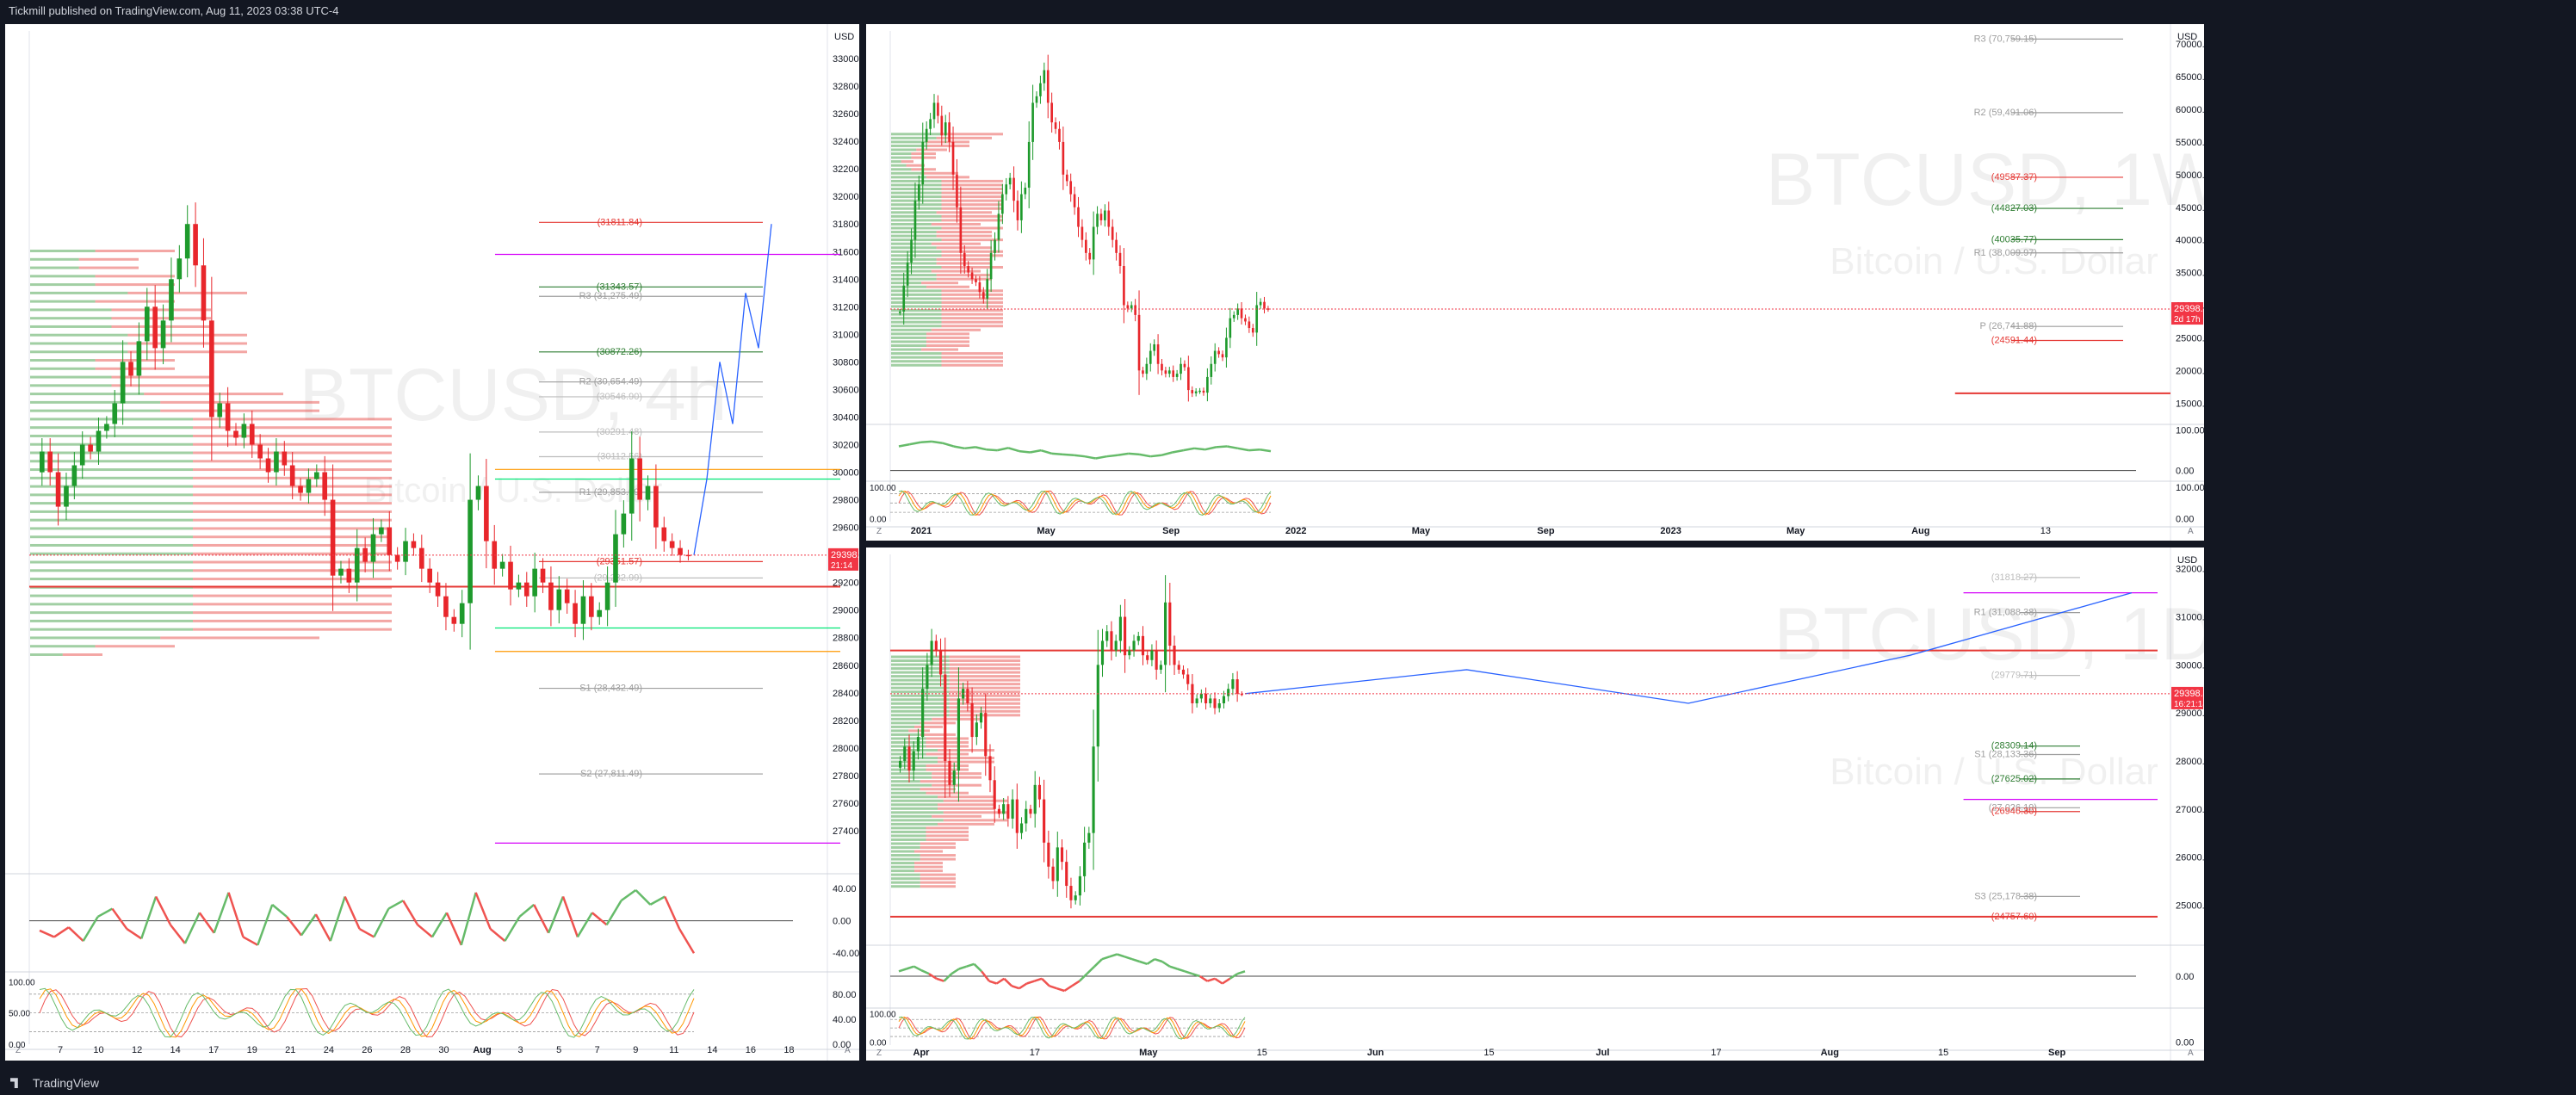  I want to click on pivot-level-label: (31811.84), so click(620, 222).